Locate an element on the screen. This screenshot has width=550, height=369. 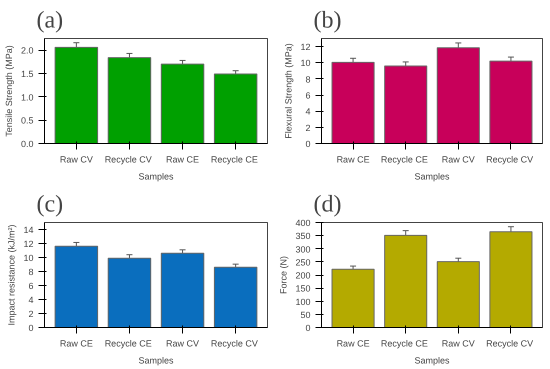
y-axis-title: Flexural Strength (MPa) is located at coordinates (288, 91).